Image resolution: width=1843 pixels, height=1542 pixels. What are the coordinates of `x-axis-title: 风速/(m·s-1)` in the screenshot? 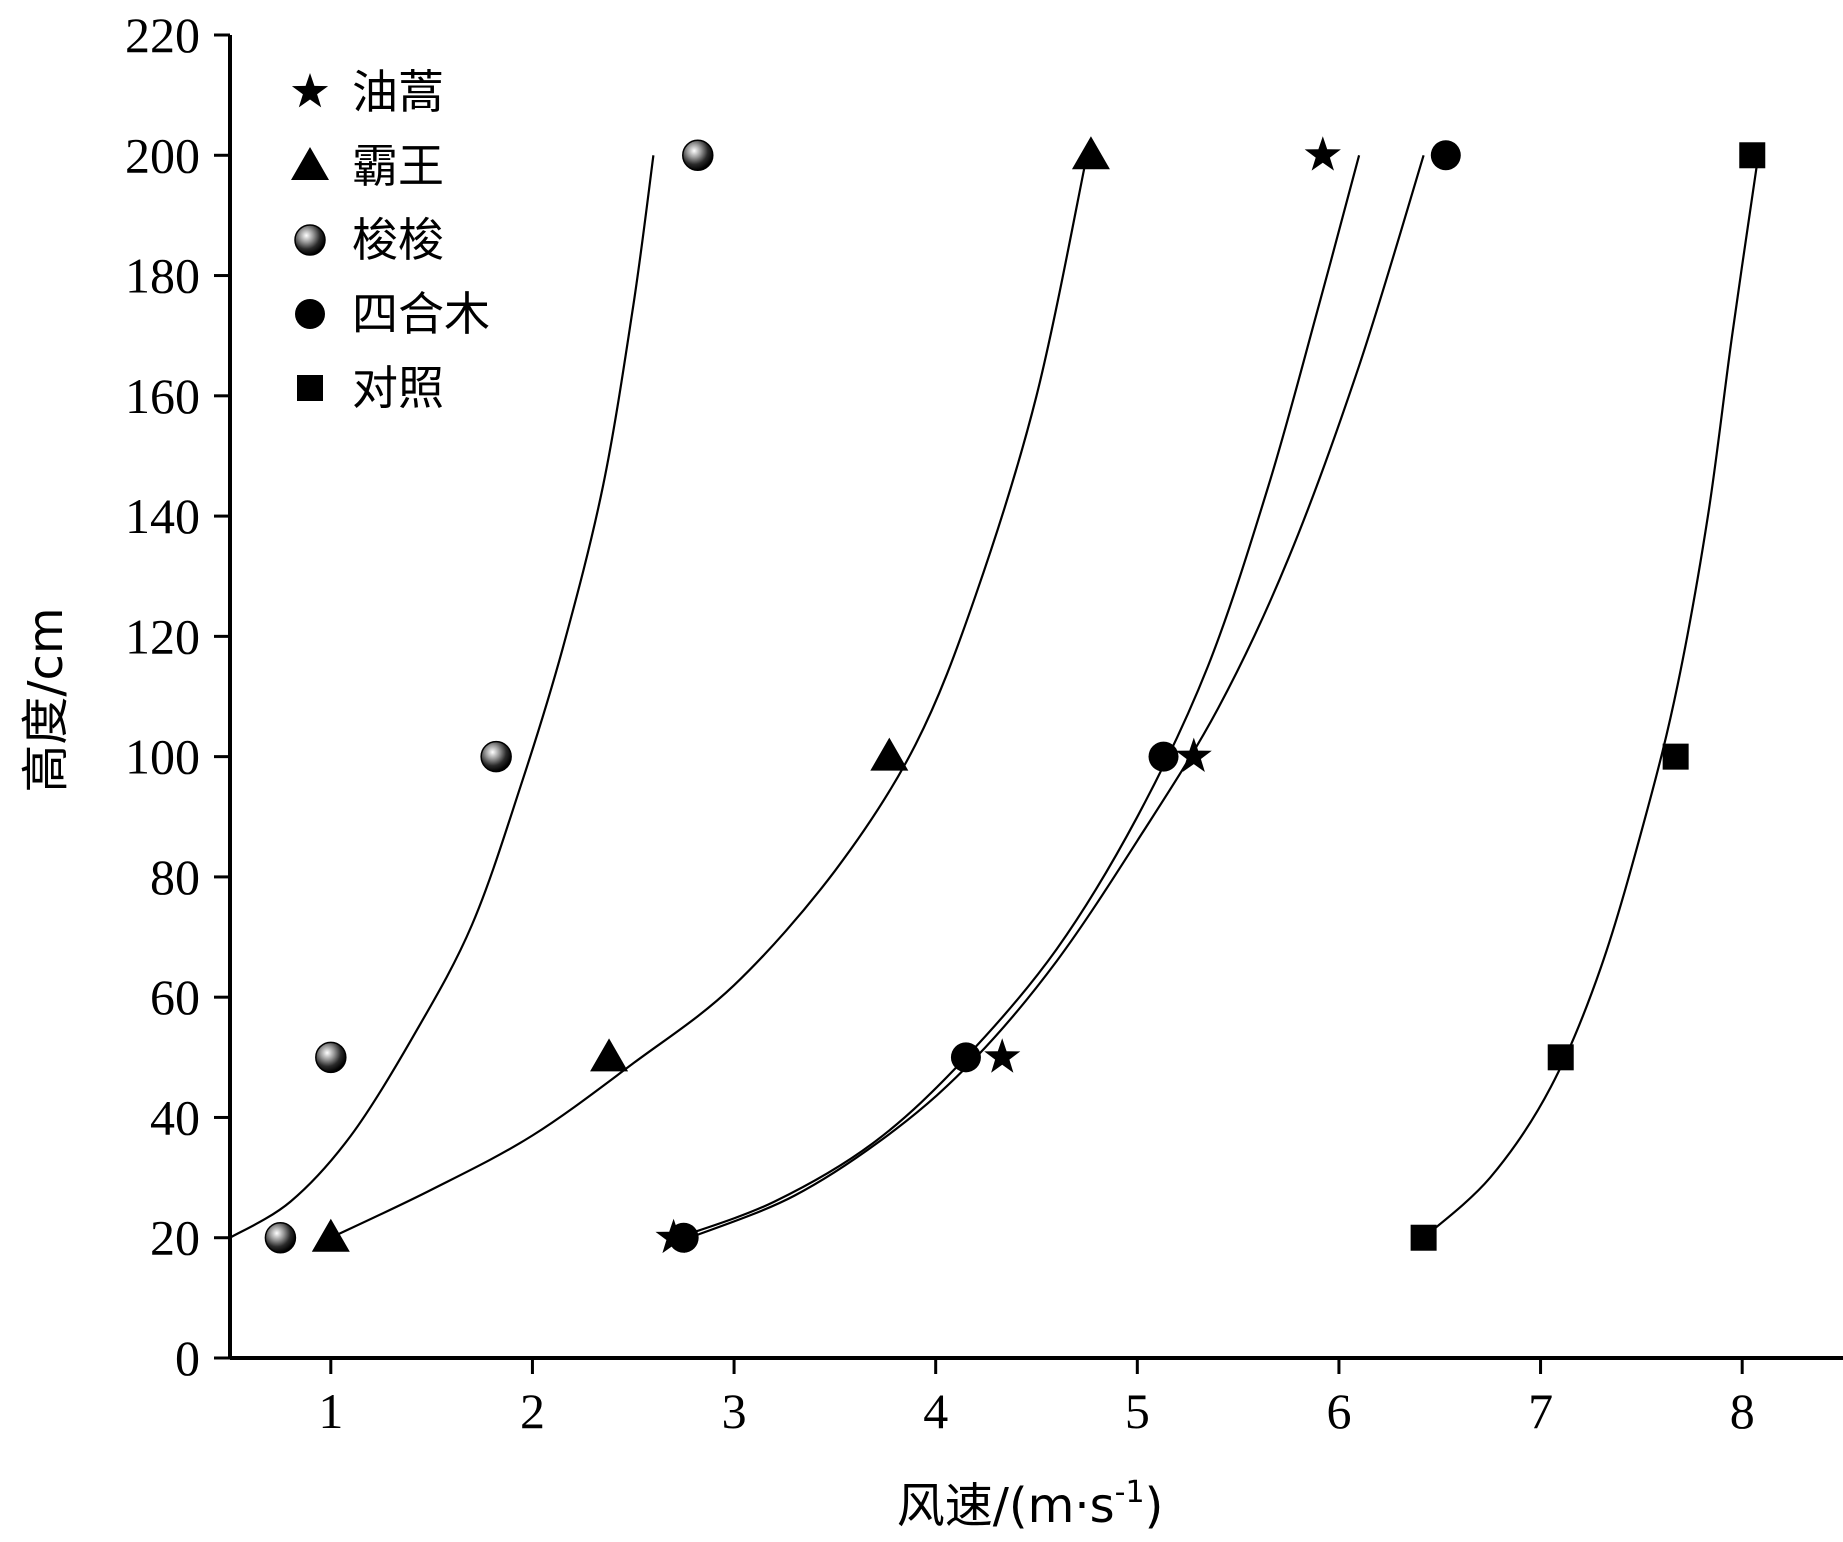 It's located at (1030, 1504).